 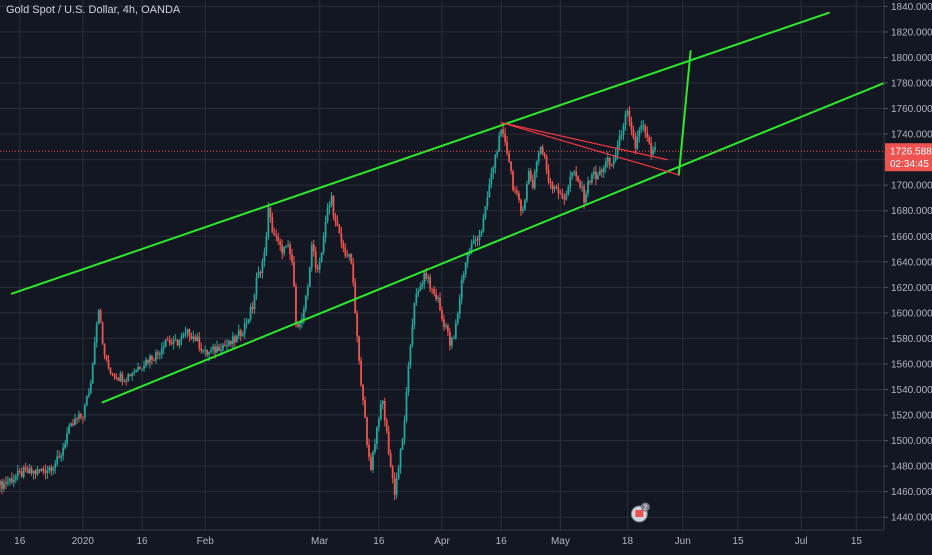 What do you see at coordinates (466, 539) in the screenshot?
I see `time-axis: 16 2020 16 Feb Mar 16 Apr 16 May 18 Jun 15 Jul 15` at bounding box center [466, 539].